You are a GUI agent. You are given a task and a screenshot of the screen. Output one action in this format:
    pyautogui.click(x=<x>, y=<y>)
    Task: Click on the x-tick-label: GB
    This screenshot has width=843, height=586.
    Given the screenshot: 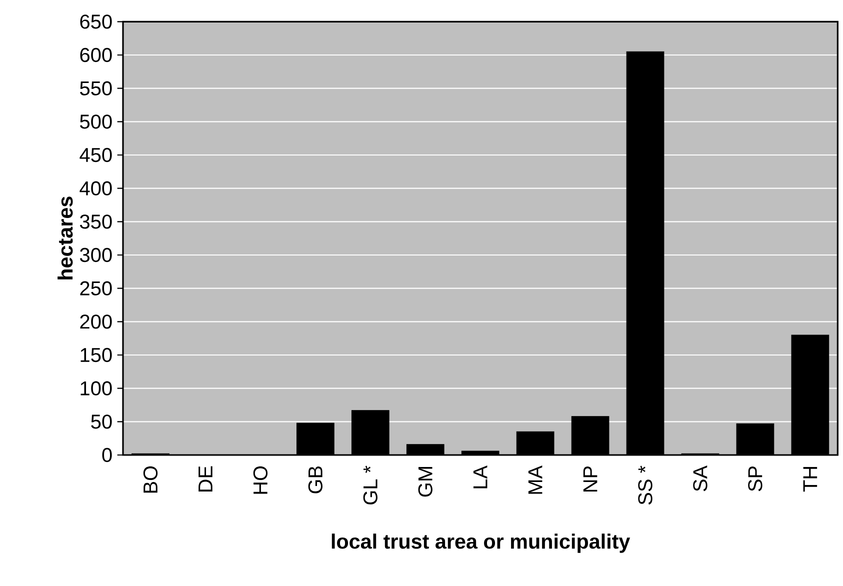 What is the action you would take?
    pyautogui.click(x=315, y=480)
    